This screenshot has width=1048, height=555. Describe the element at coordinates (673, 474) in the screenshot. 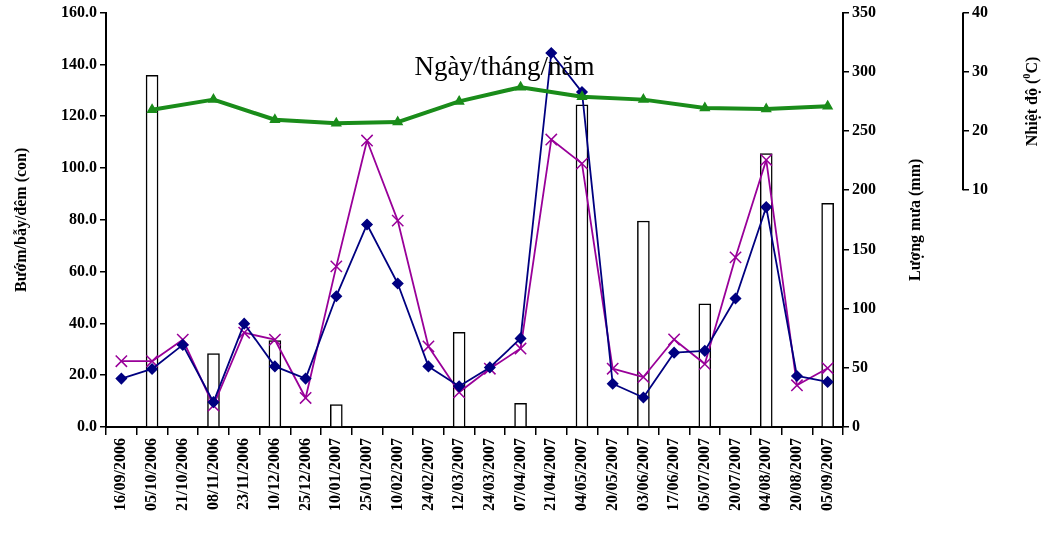

I see `x-tick-label: 17/06/2007` at that location.